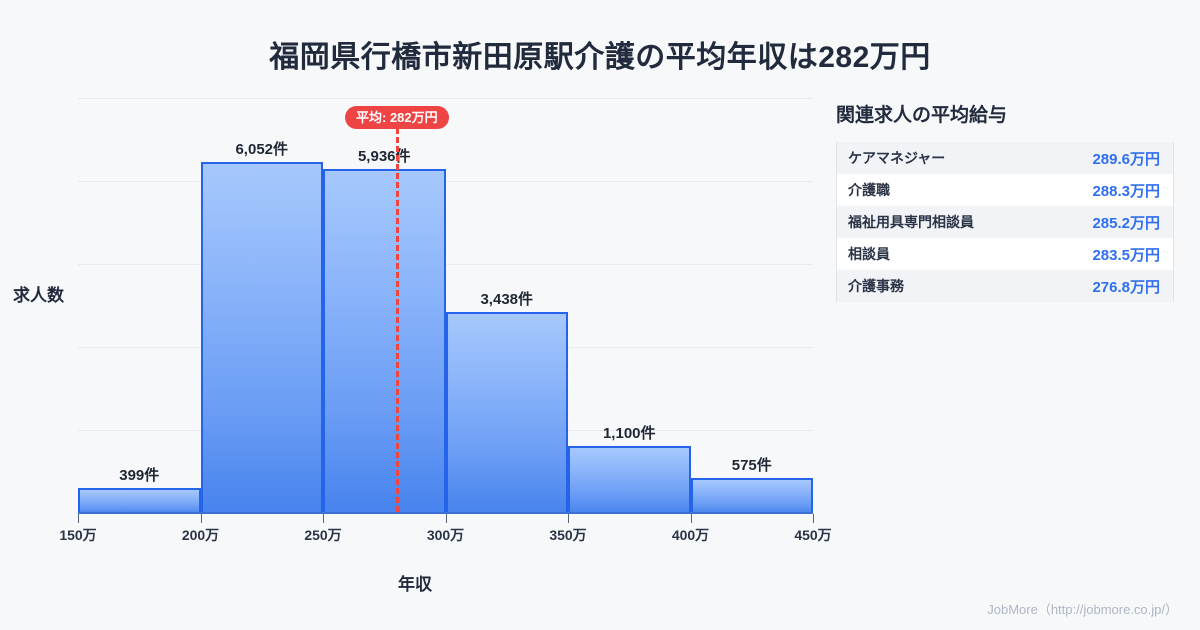  What do you see at coordinates (445, 513) in the screenshot?
I see `x-axis-line` at bounding box center [445, 513].